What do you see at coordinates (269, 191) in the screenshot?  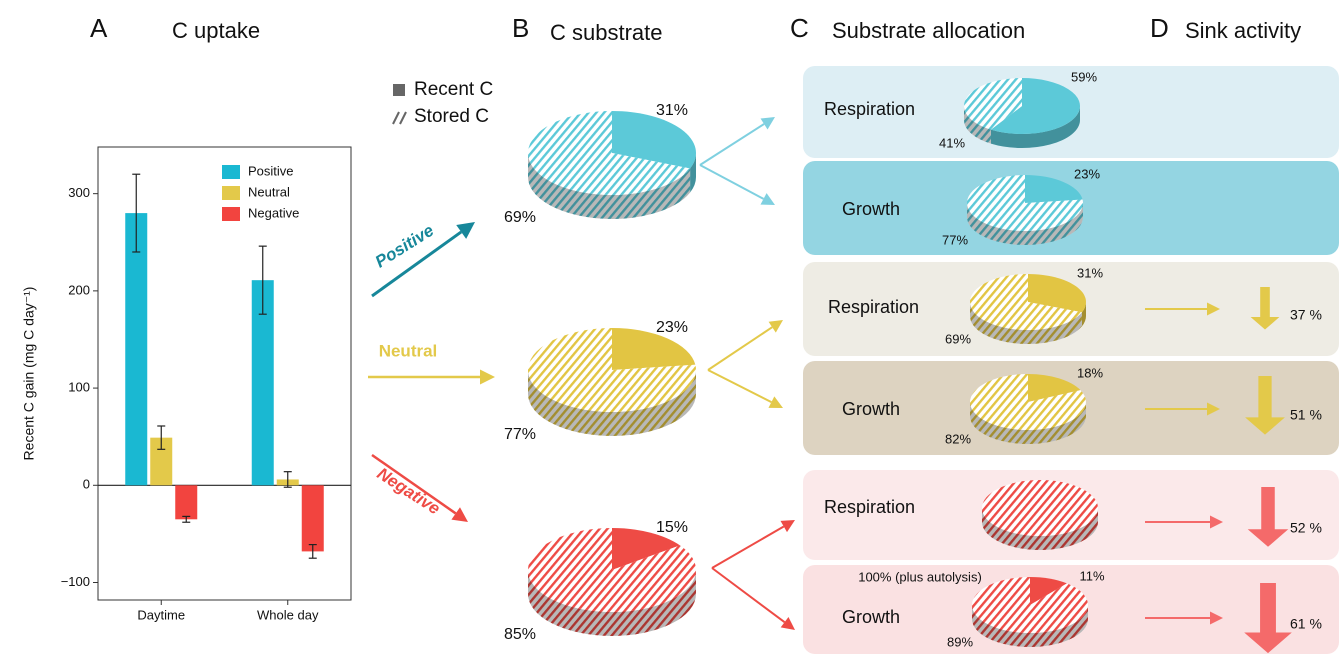 I see `legend-label: Neutral` at bounding box center [269, 191].